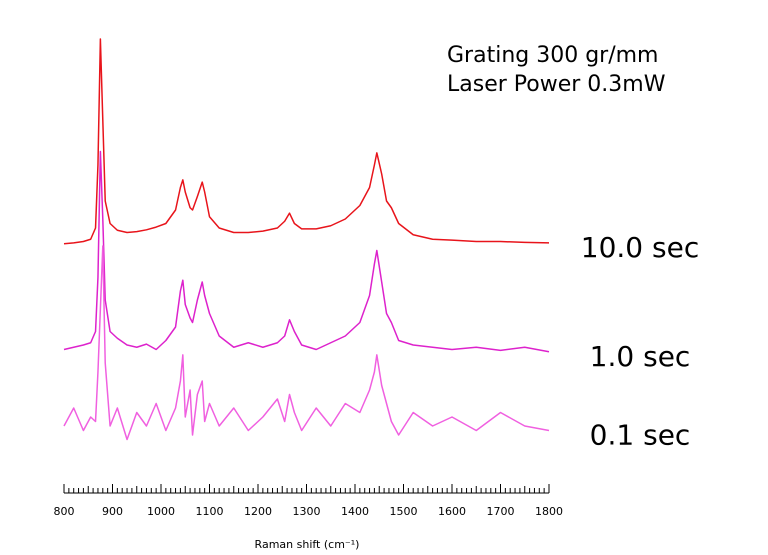 The image size is (768, 555). I want to click on x-tick-label: 1700, so click(501, 511).